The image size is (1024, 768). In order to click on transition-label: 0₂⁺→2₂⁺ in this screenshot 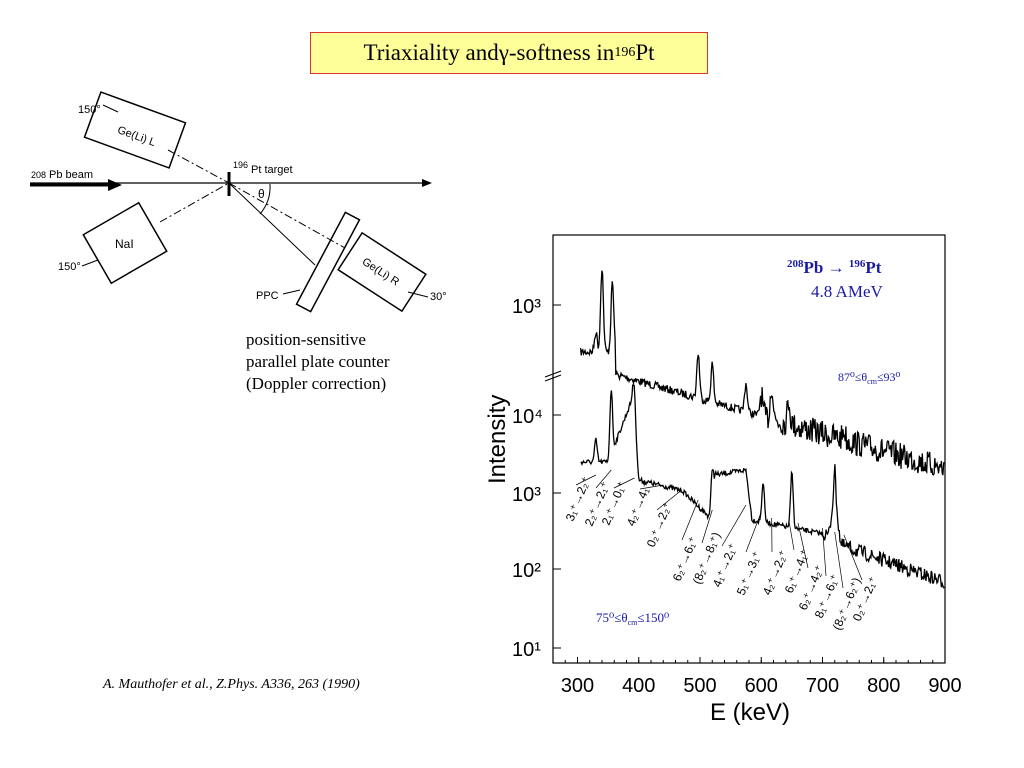, I will do `click(659, 524)`.